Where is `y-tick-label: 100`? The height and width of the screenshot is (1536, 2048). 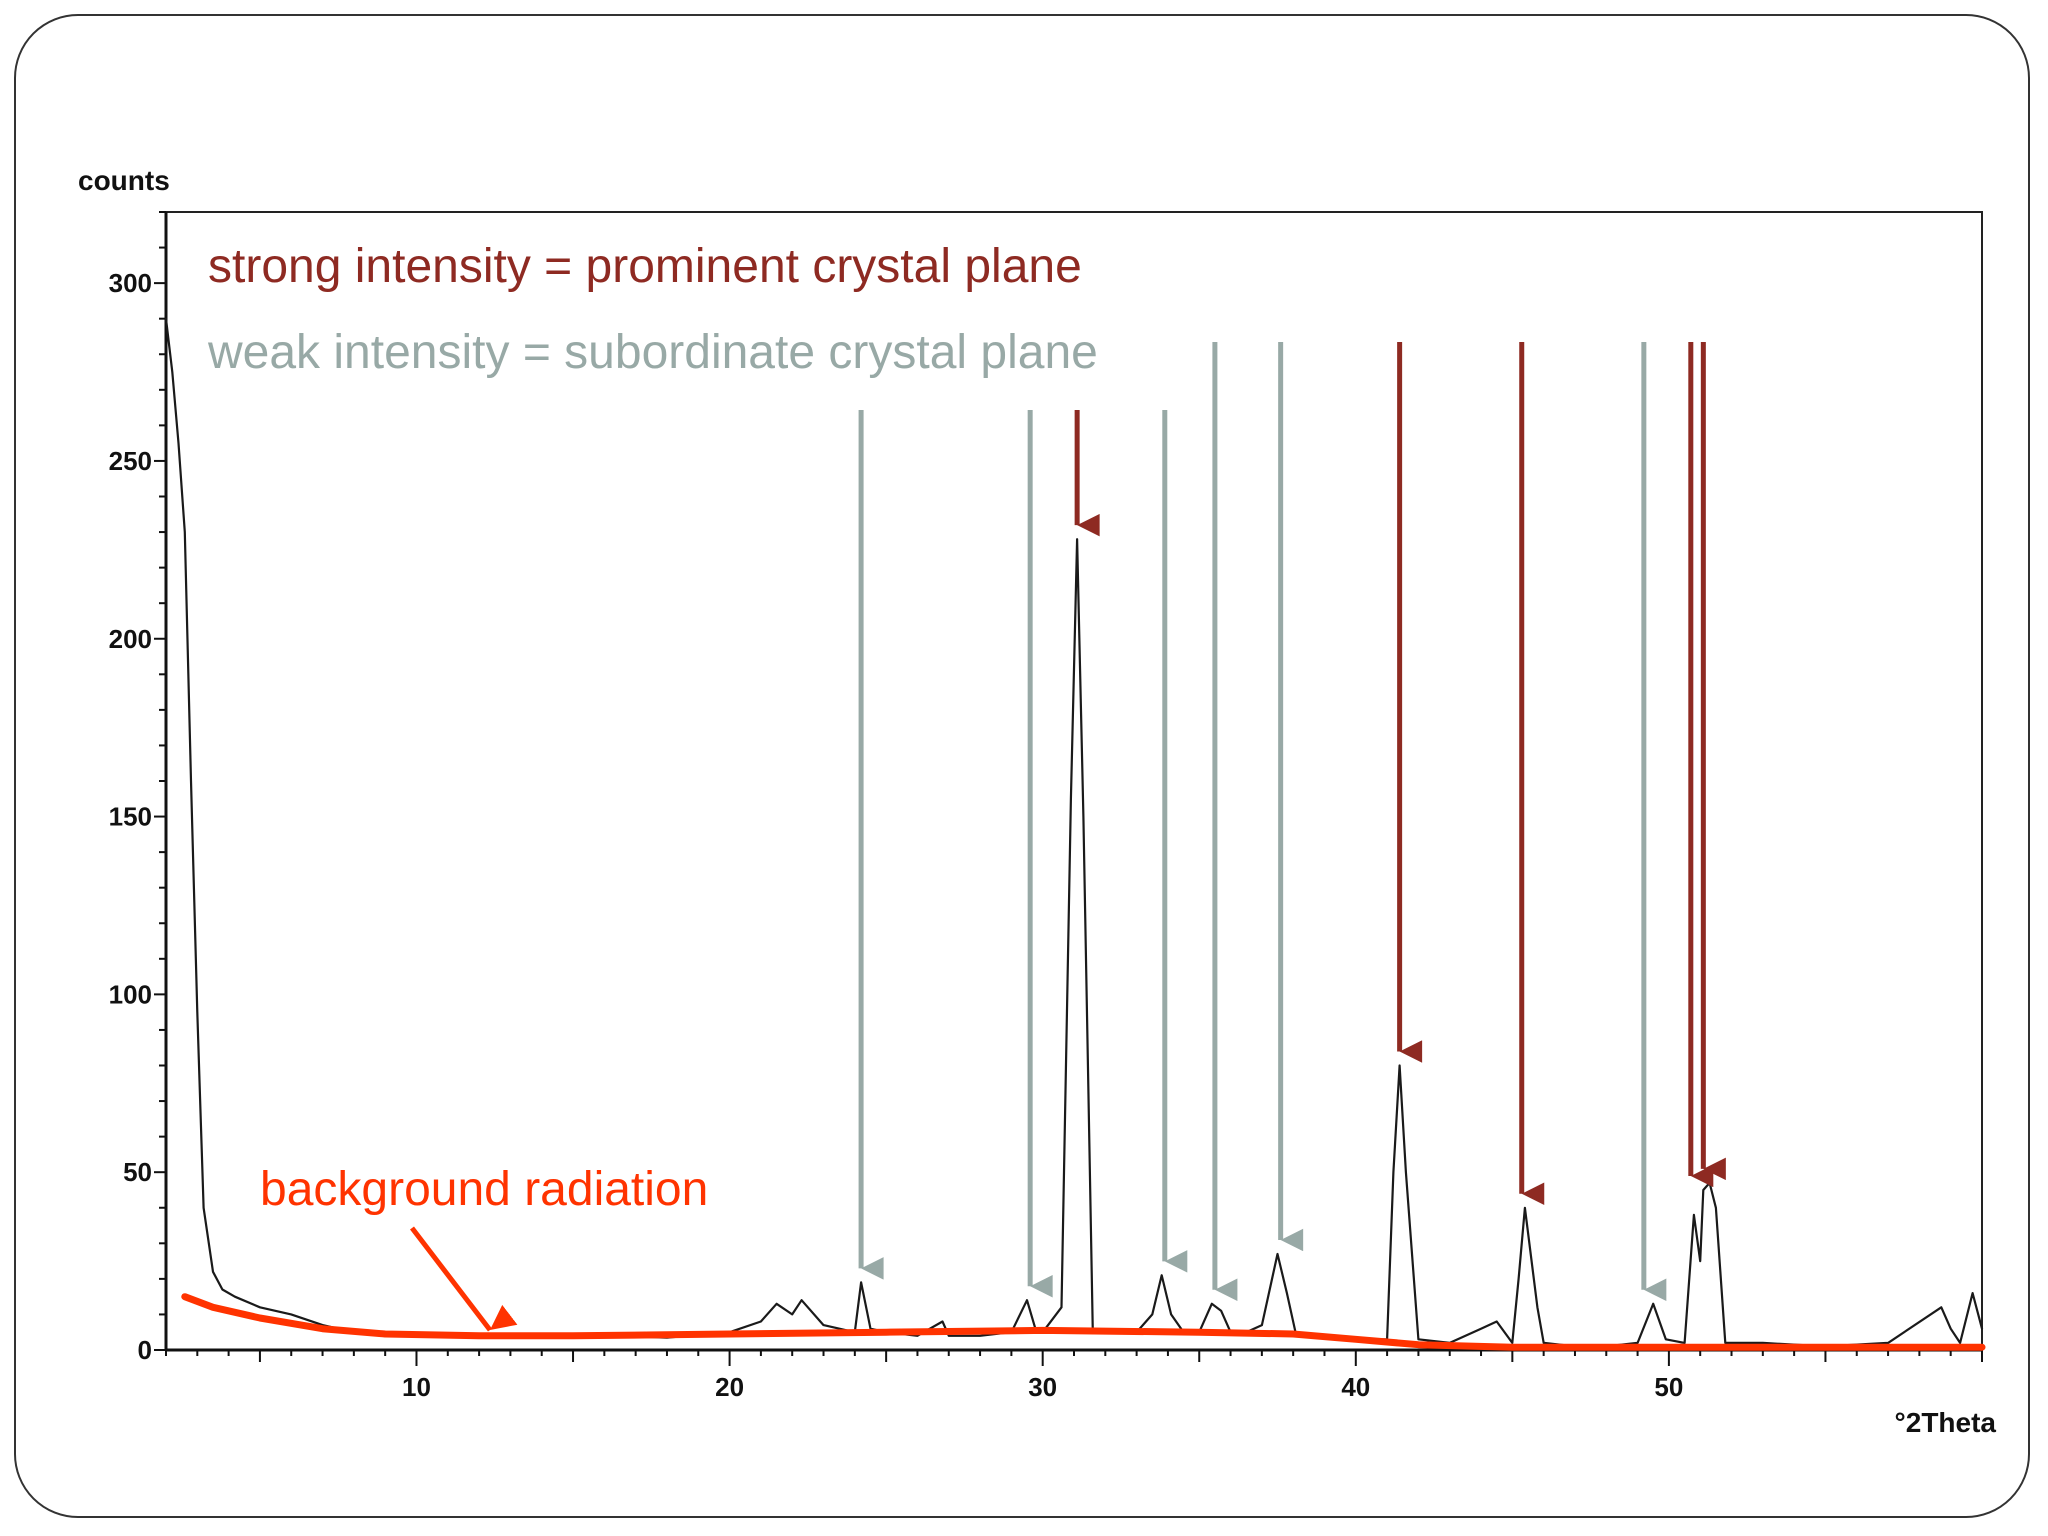 y-tick-label: 100 is located at coordinates (130, 994).